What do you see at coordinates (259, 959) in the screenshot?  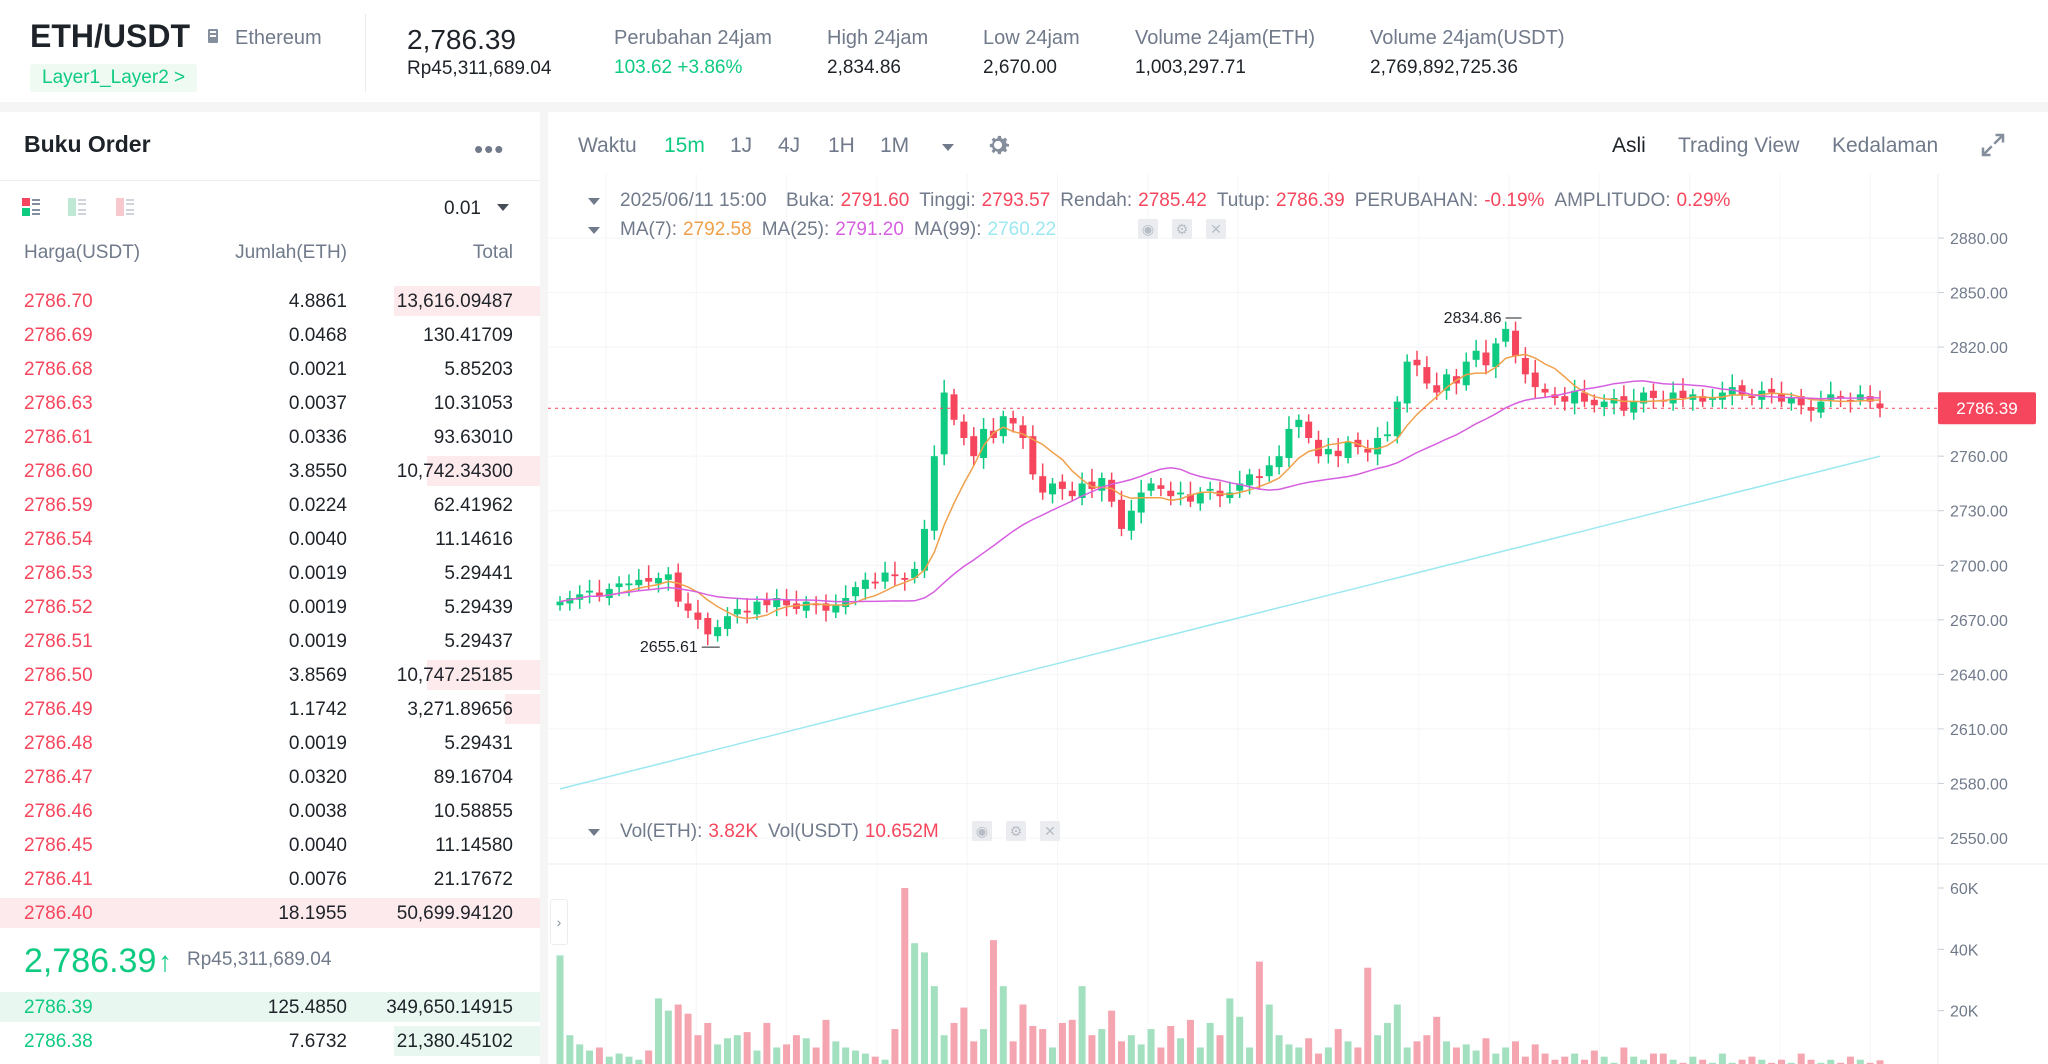 I see `mid-price-fiat: Rp45,311,689.04` at bounding box center [259, 959].